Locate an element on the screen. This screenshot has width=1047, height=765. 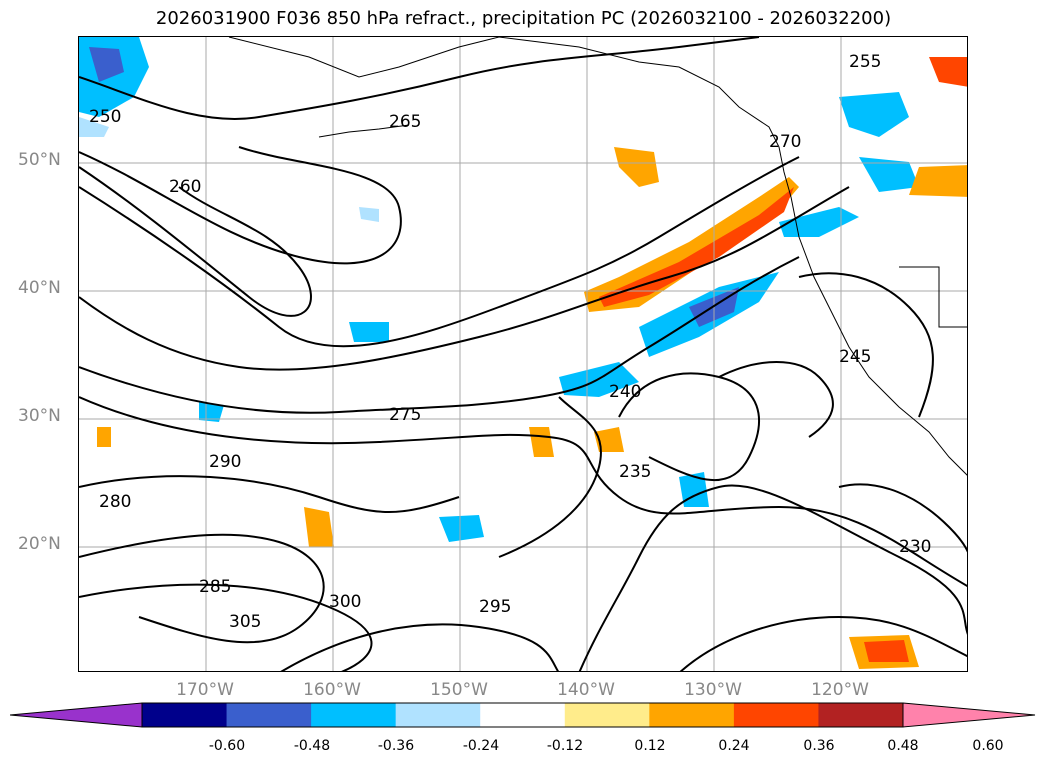
lon-label-140w: 140°W is located at coordinates (586, 690).